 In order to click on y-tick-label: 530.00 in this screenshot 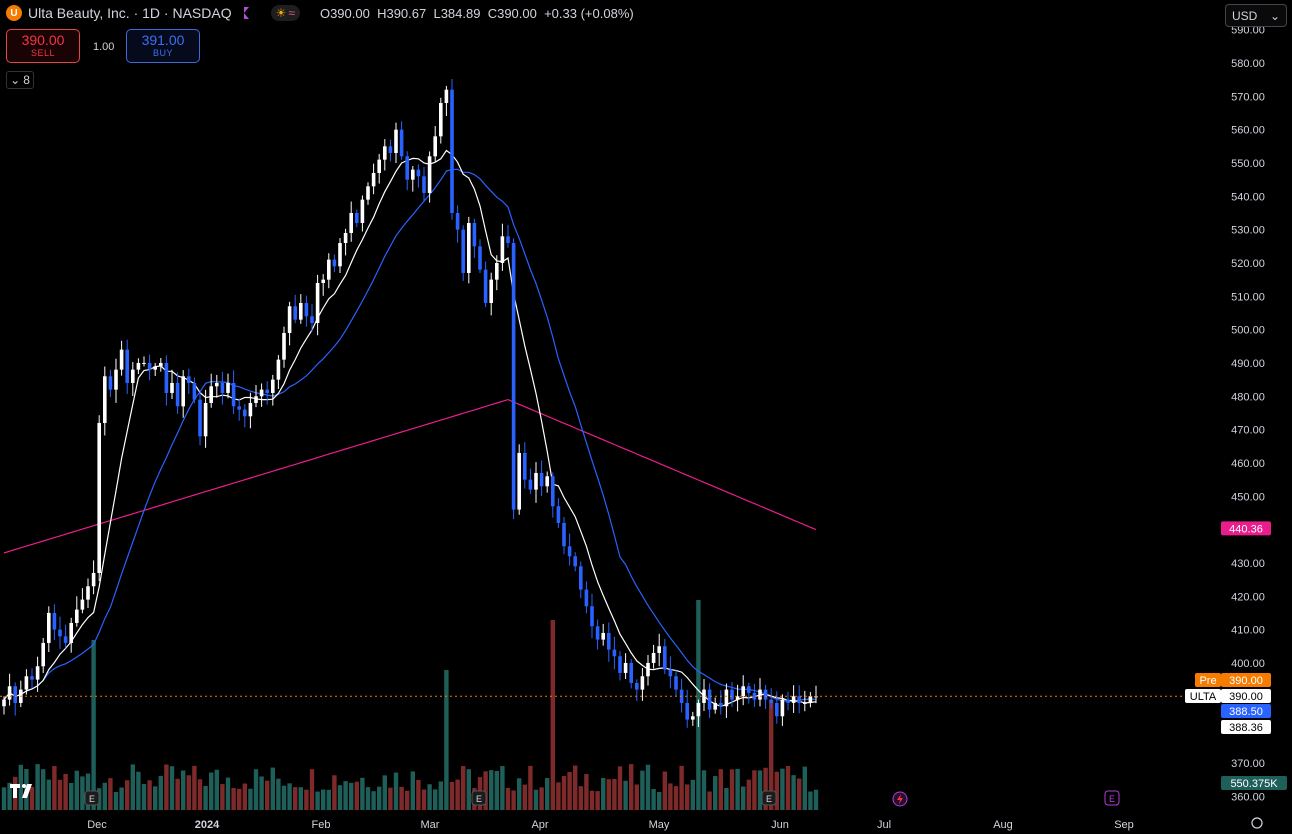, I will do `click(1248, 231)`.